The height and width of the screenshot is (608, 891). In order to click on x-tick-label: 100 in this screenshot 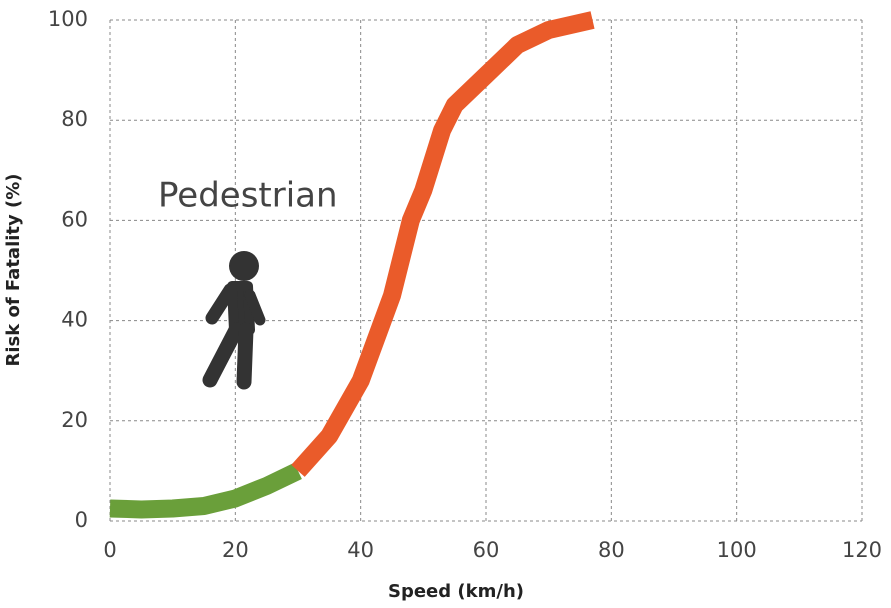, I will do `click(737, 550)`.